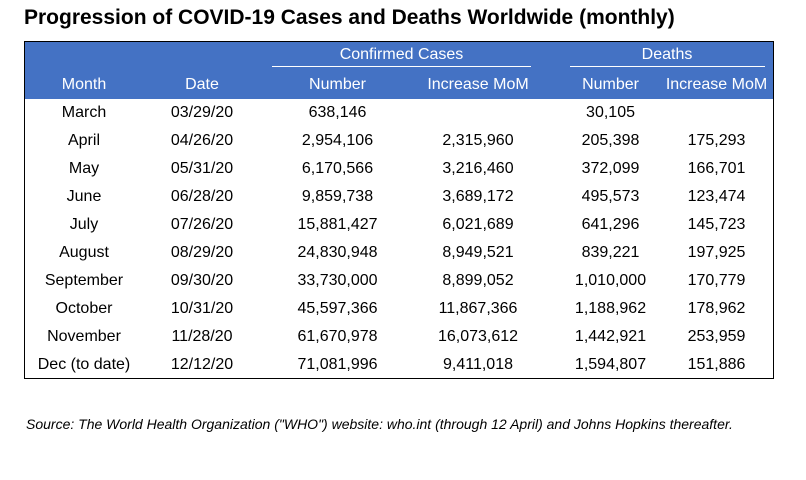 The height and width of the screenshot is (480, 806). Describe the element at coordinates (716, 252) in the screenshot. I see `cell-deaths-increase: 197,925` at that location.